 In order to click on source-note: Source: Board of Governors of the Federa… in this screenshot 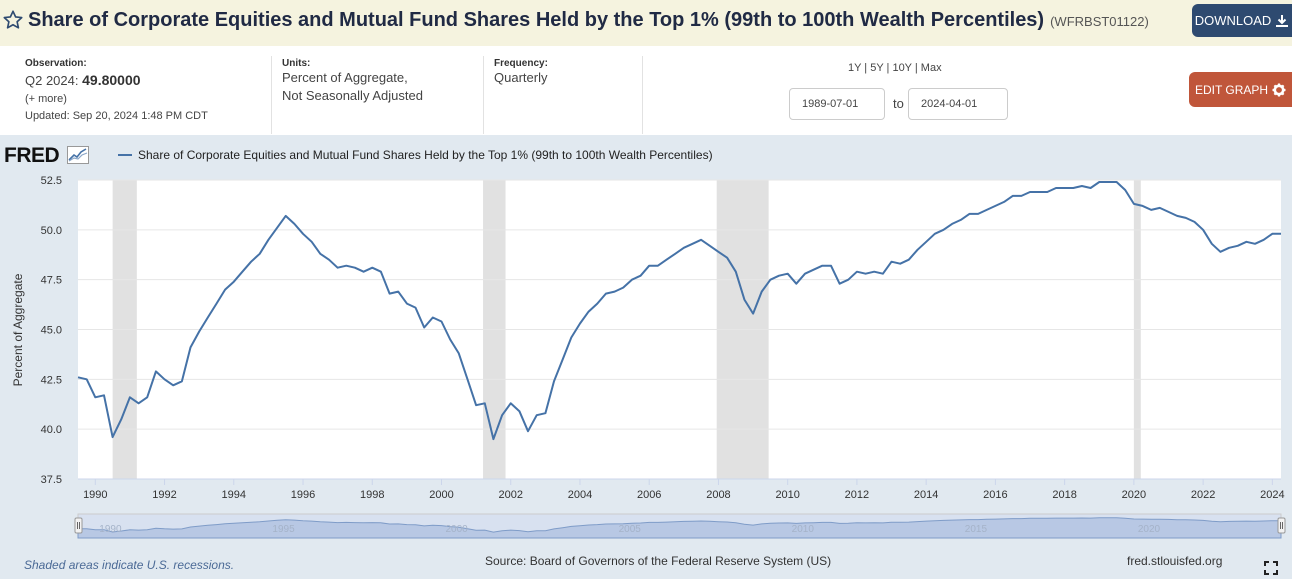, I will do `click(658, 561)`.